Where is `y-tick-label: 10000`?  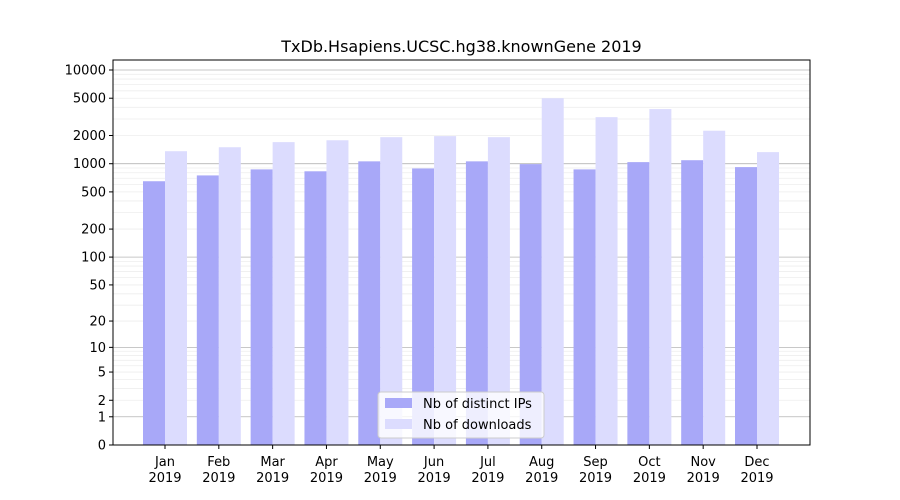
y-tick-label: 10000 is located at coordinates (85, 71).